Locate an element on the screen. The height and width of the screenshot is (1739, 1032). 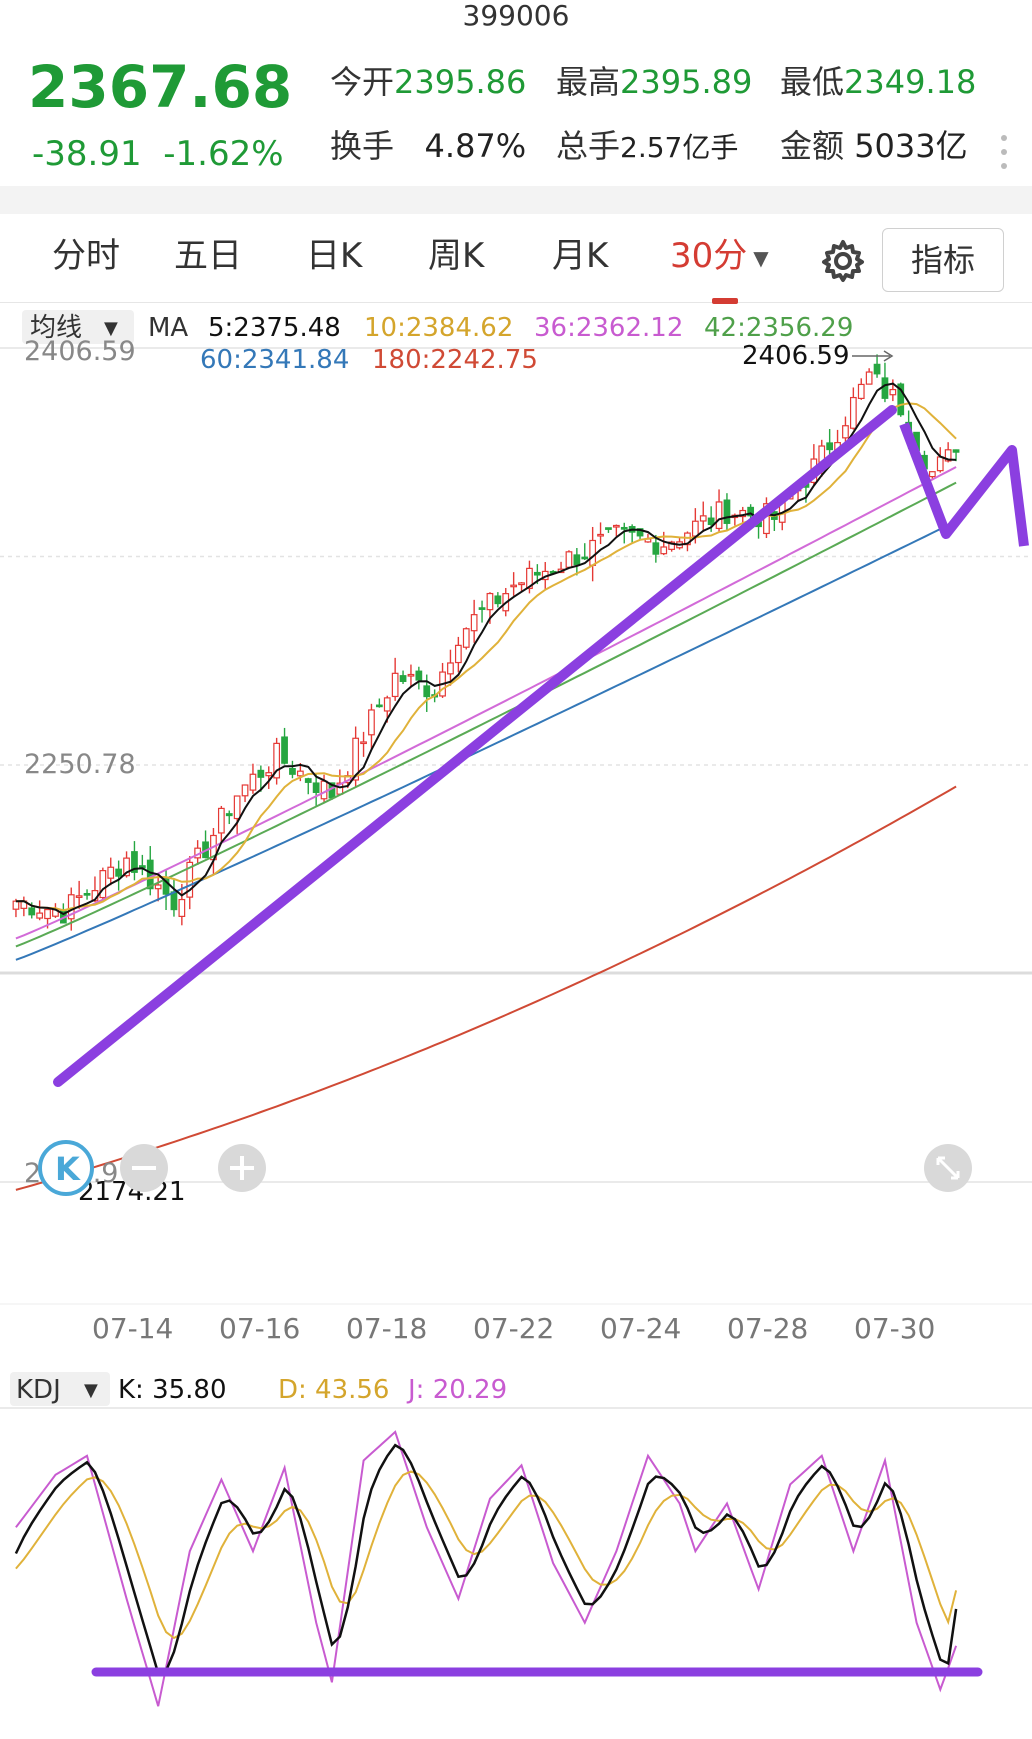
price-change: -38.91 -1.62% is located at coordinates (158, 154).